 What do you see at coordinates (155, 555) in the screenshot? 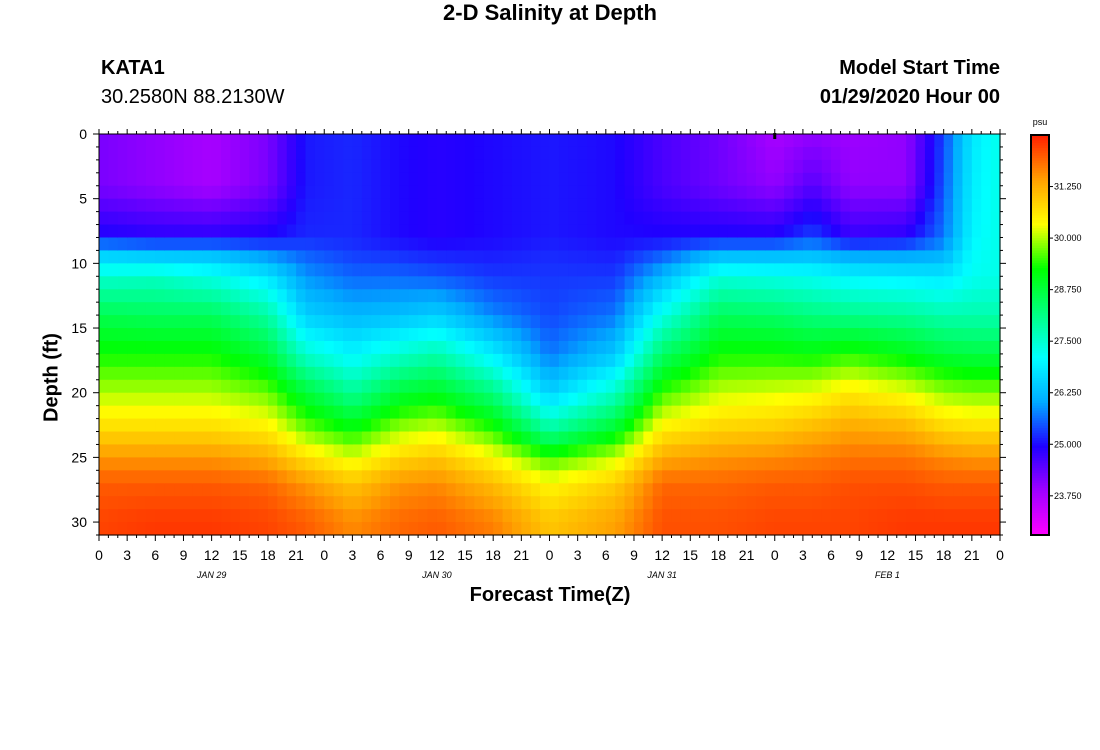
I see `x-tick-label: 6` at bounding box center [155, 555].